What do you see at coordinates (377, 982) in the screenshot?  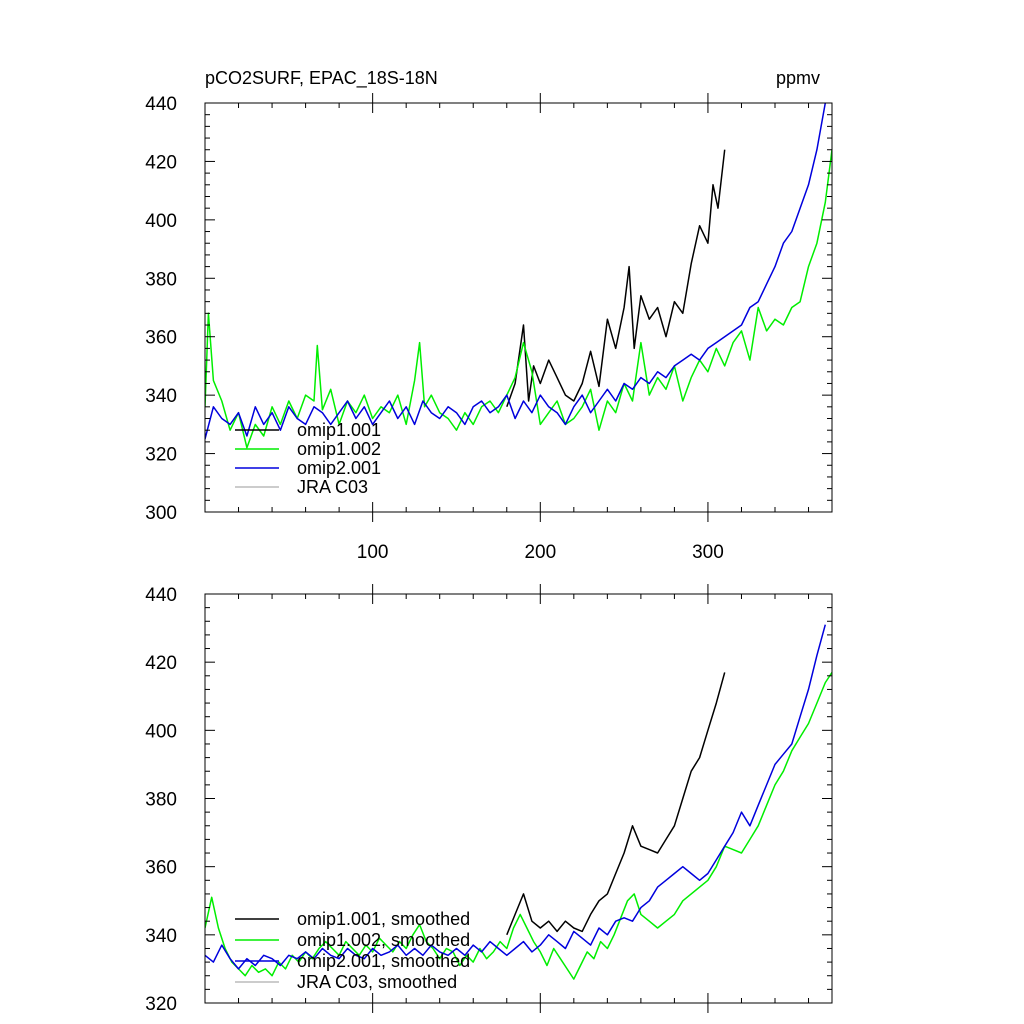 I see `legend-label: JRA C03, smoothed` at bounding box center [377, 982].